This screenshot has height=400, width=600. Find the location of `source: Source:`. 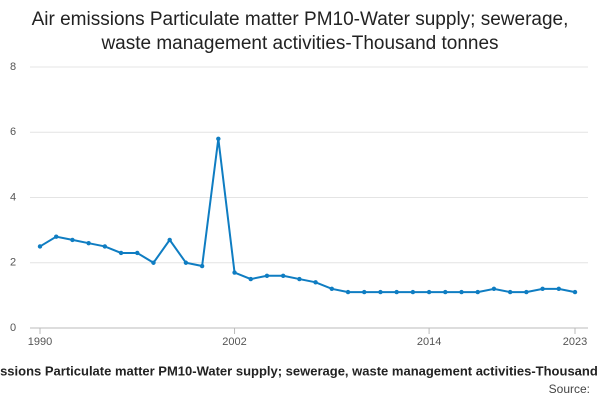

source: Source: is located at coordinates (569, 389).